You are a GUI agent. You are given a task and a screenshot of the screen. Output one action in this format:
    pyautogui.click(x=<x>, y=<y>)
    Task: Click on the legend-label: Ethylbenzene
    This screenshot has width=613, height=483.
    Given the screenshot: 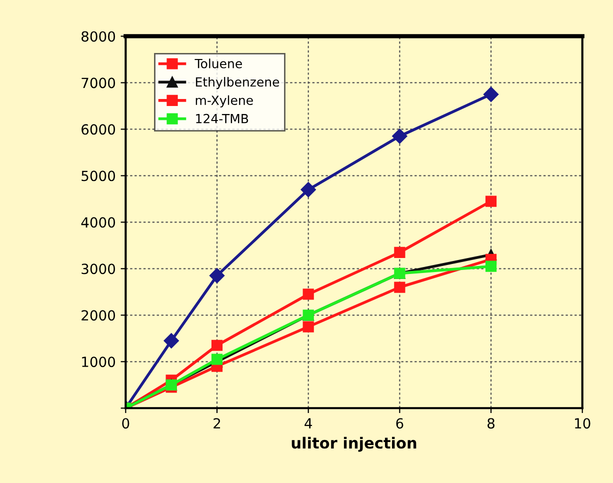 What is the action you would take?
    pyautogui.click(x=238, y=83)
    